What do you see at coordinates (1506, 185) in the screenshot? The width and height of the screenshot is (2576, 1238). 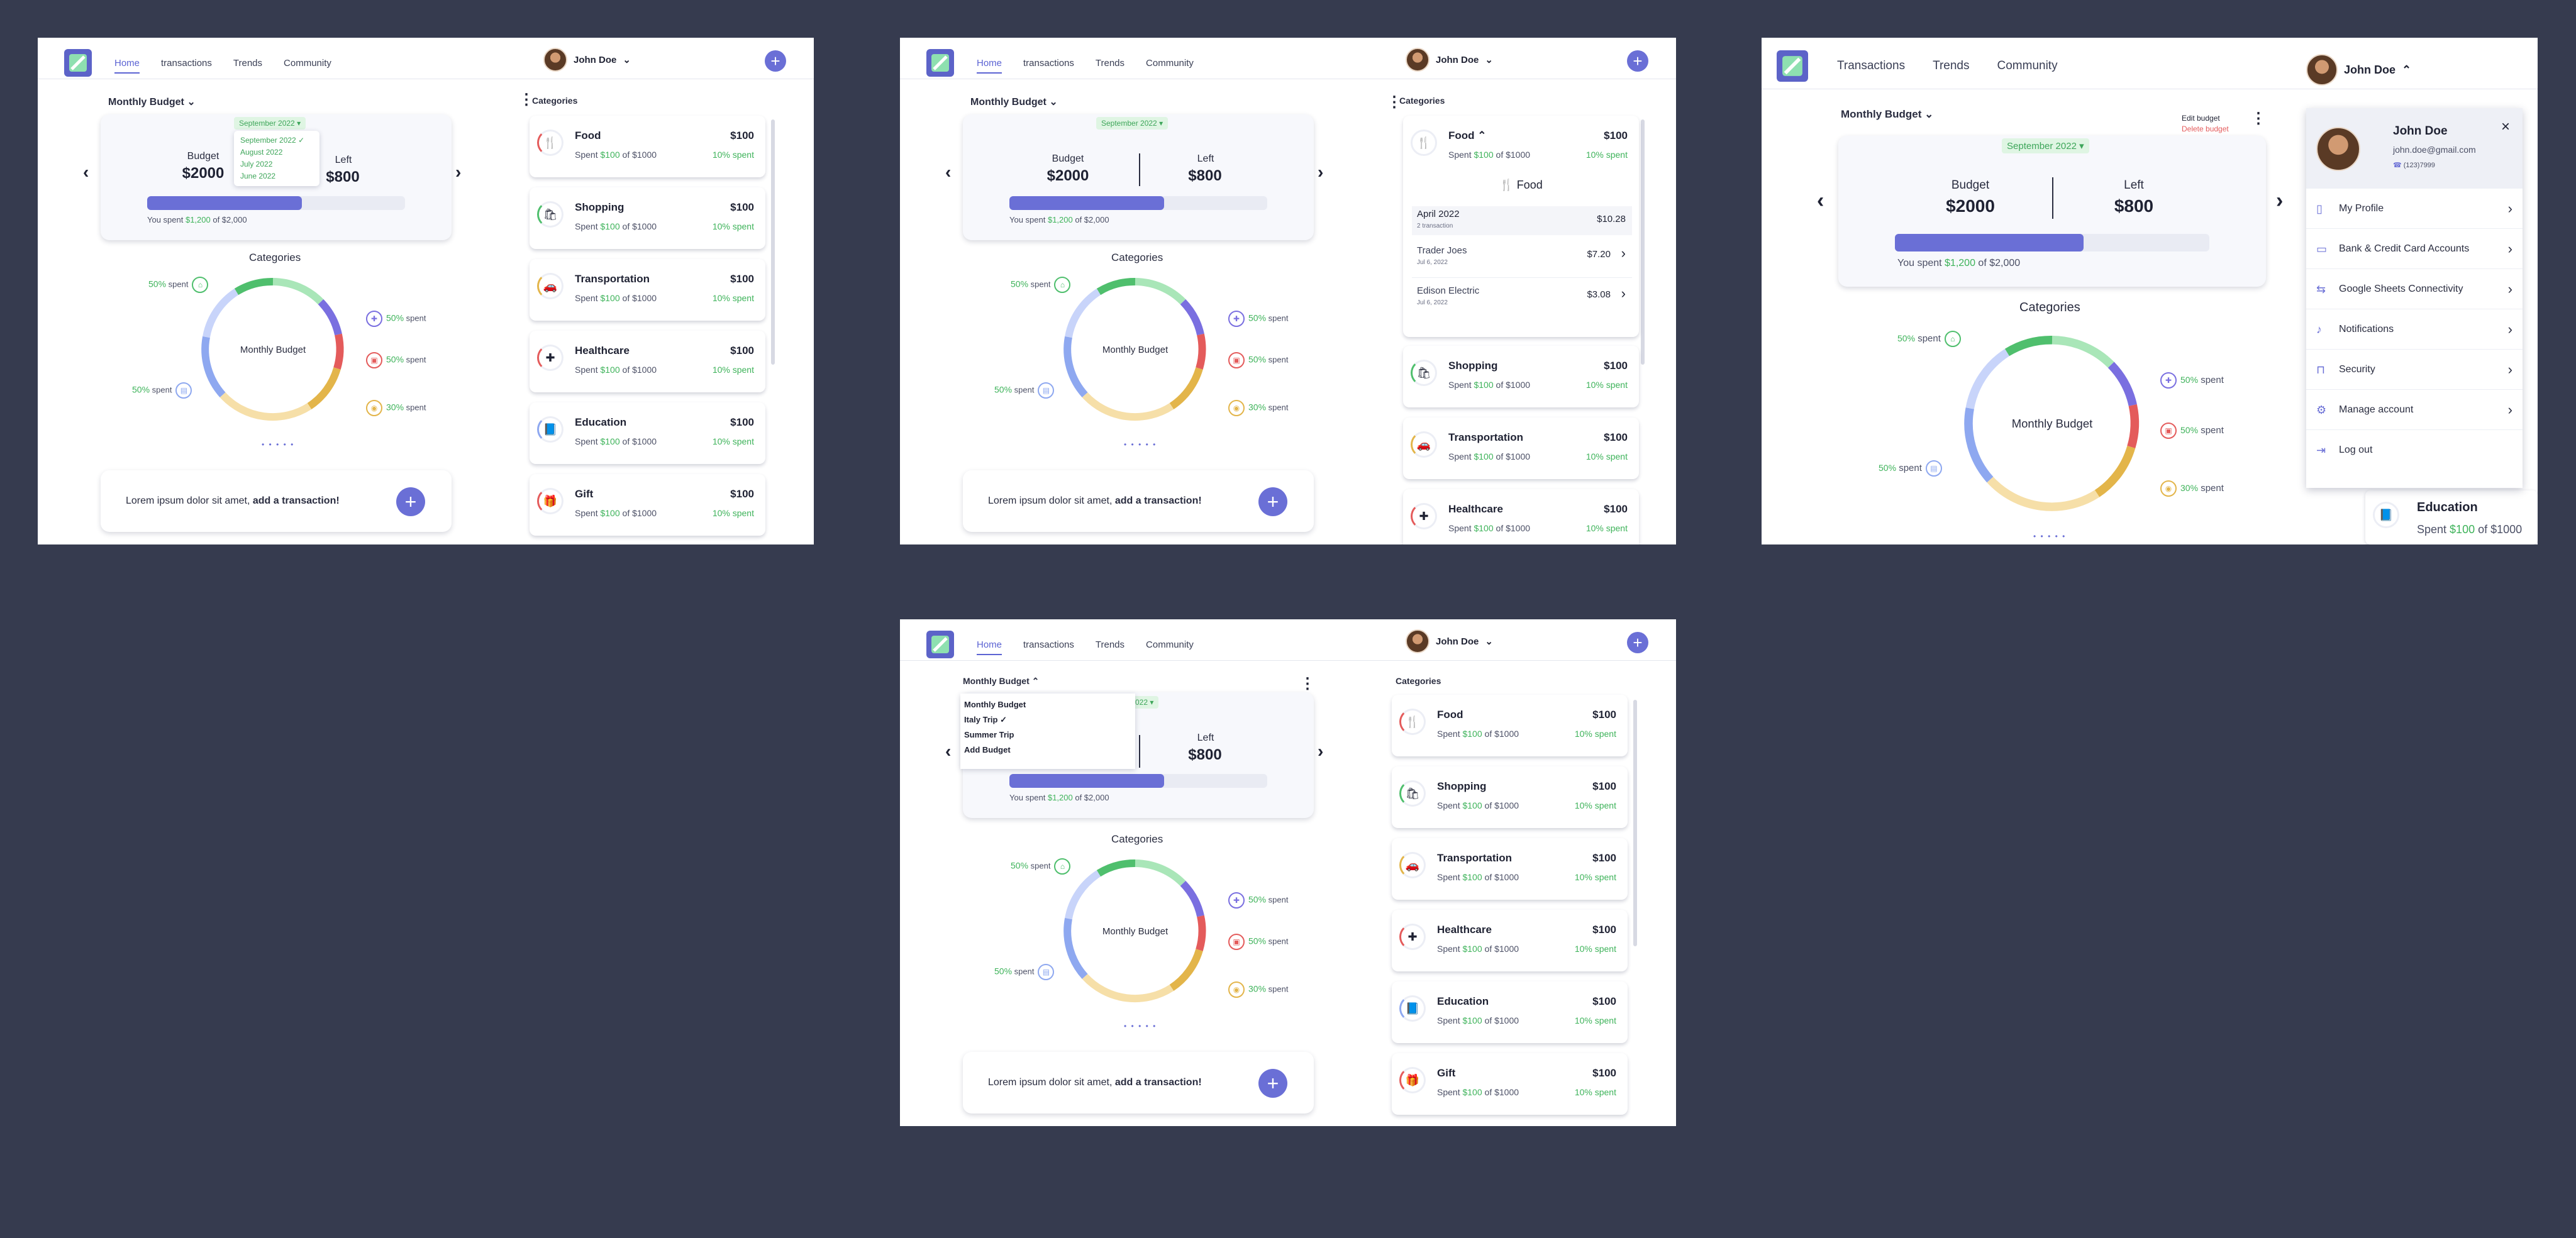 I see `fork-knife-icon: 🍴` at bounding box center [1506, 185].